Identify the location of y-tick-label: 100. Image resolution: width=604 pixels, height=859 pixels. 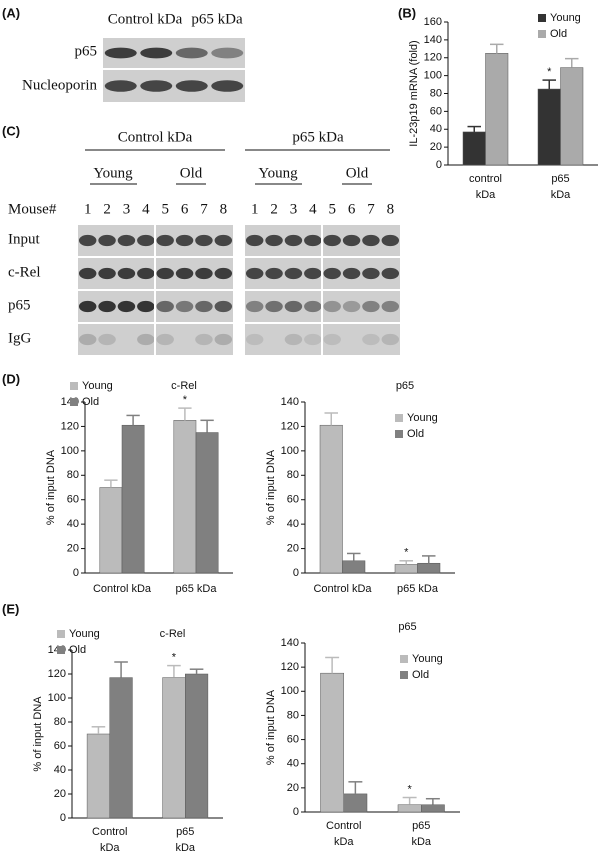
(70, 451).